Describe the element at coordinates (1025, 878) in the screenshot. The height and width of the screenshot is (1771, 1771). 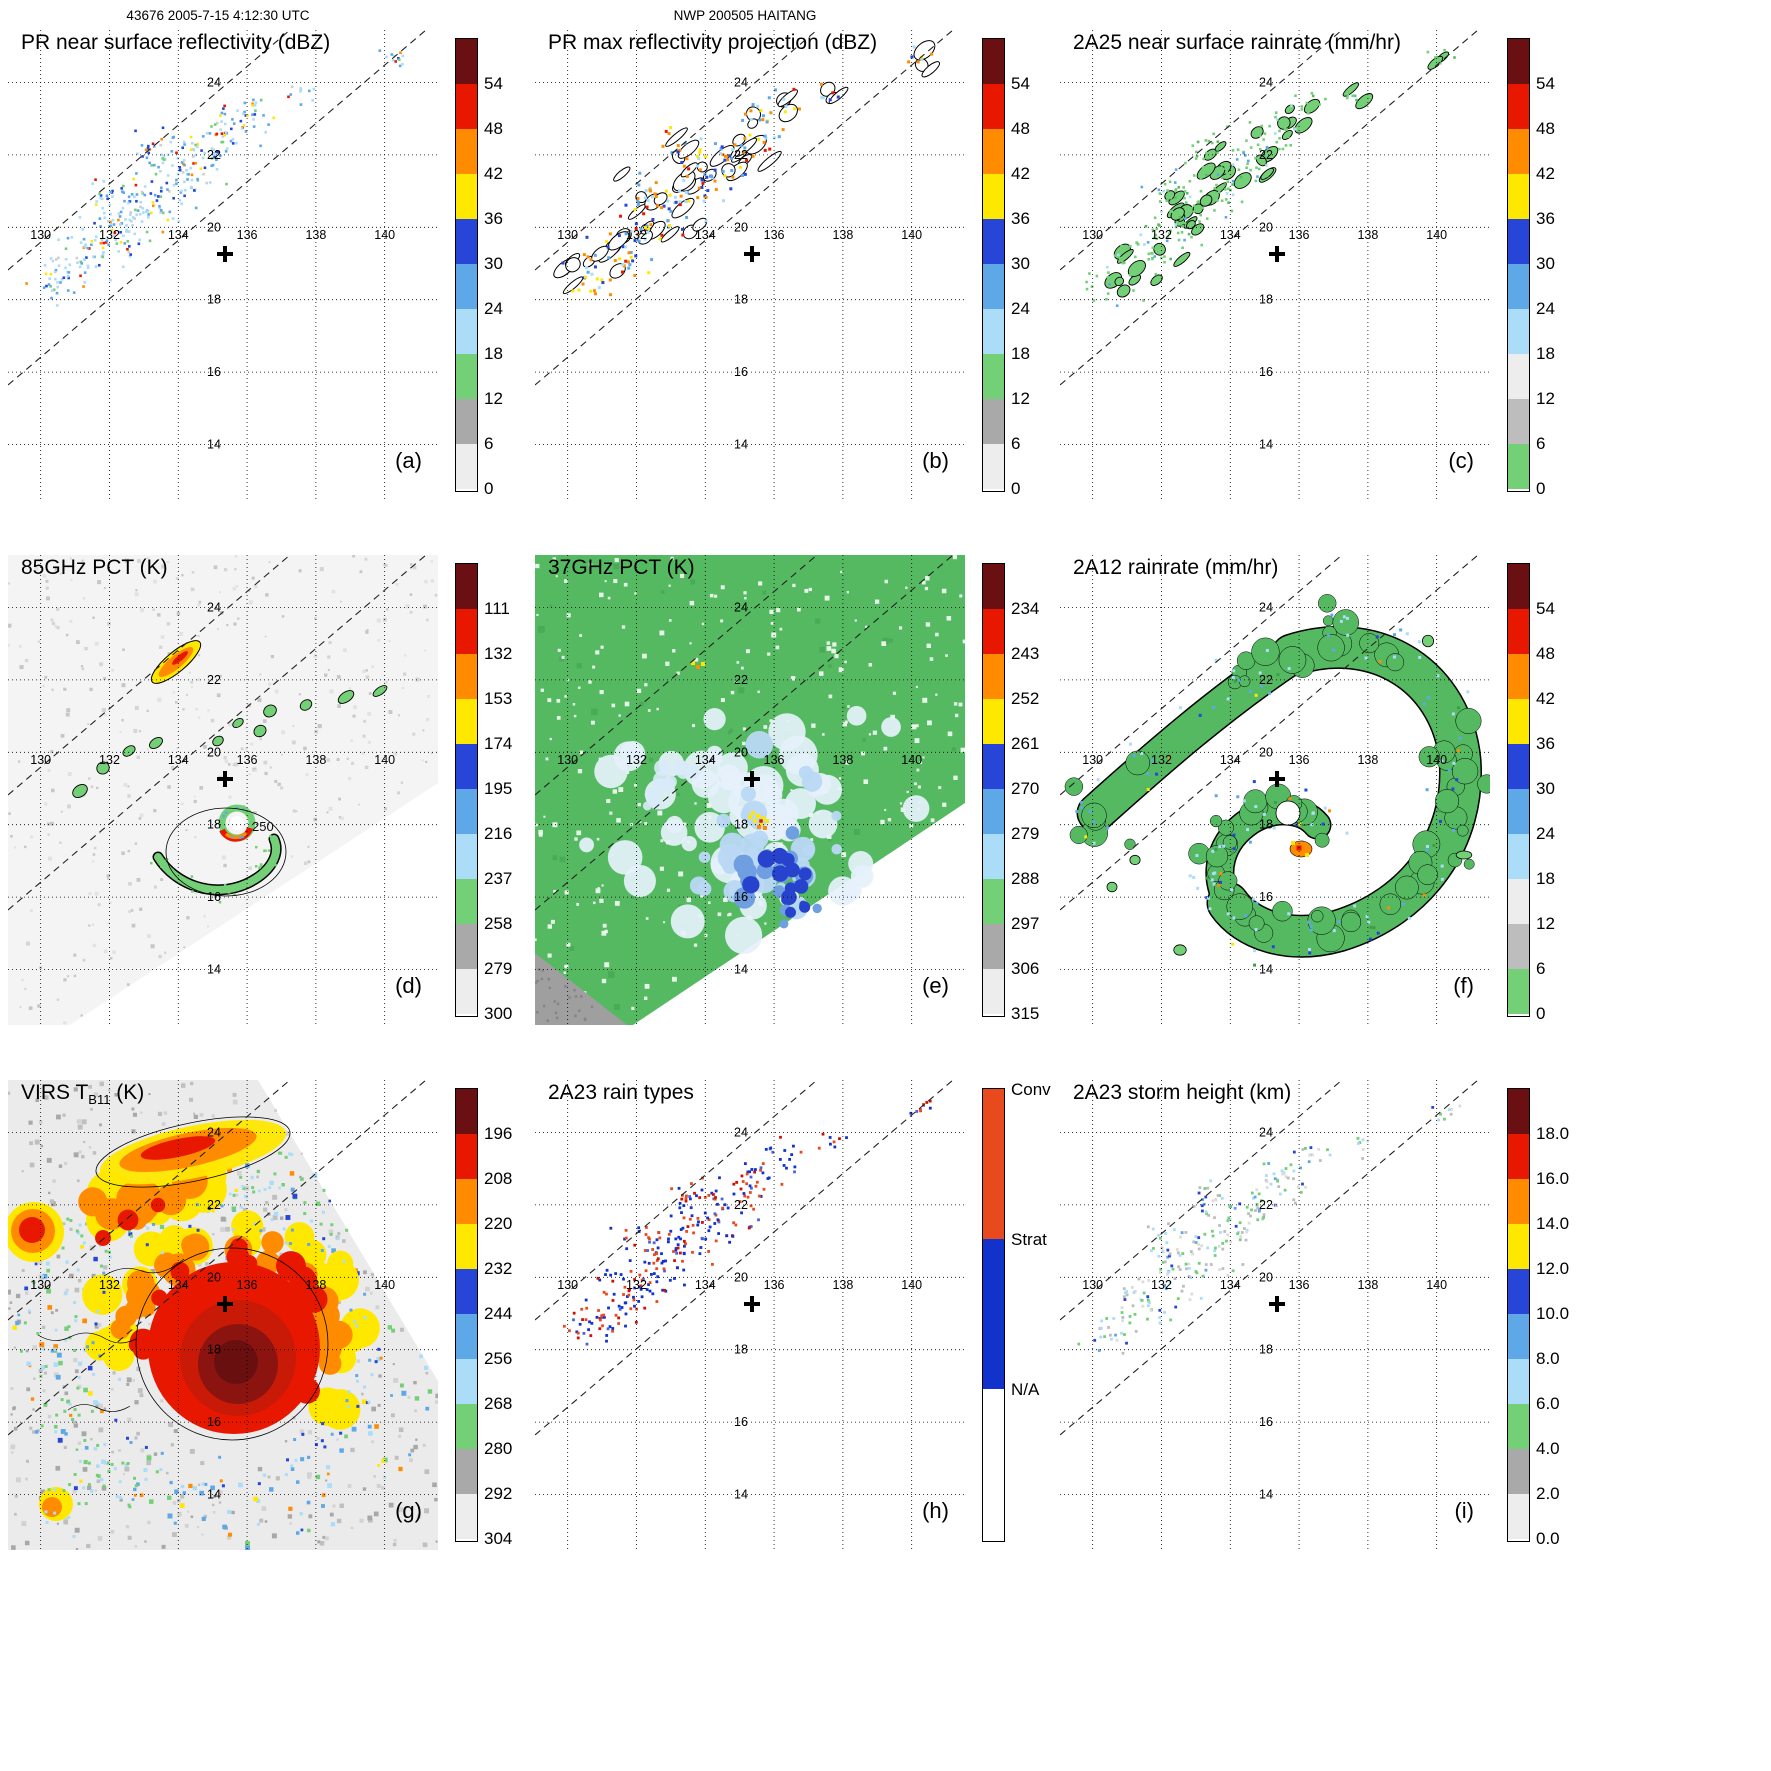
I see `colorbar-tick: 288` at that location.